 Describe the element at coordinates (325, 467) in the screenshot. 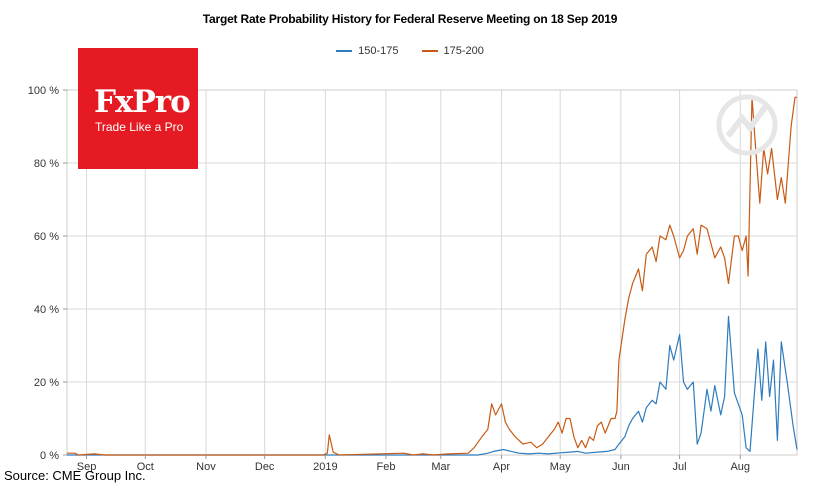

I see `x-tick-label: 2019` at that location.